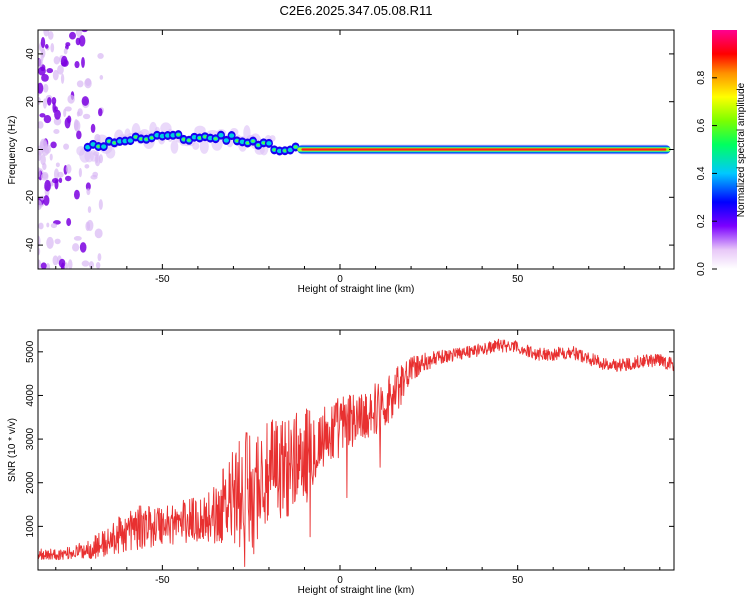 This screenshot has height=605, width=750. I want to click on chart-title: C2E6.2025.347.05.08.R11, so click(356, 10).